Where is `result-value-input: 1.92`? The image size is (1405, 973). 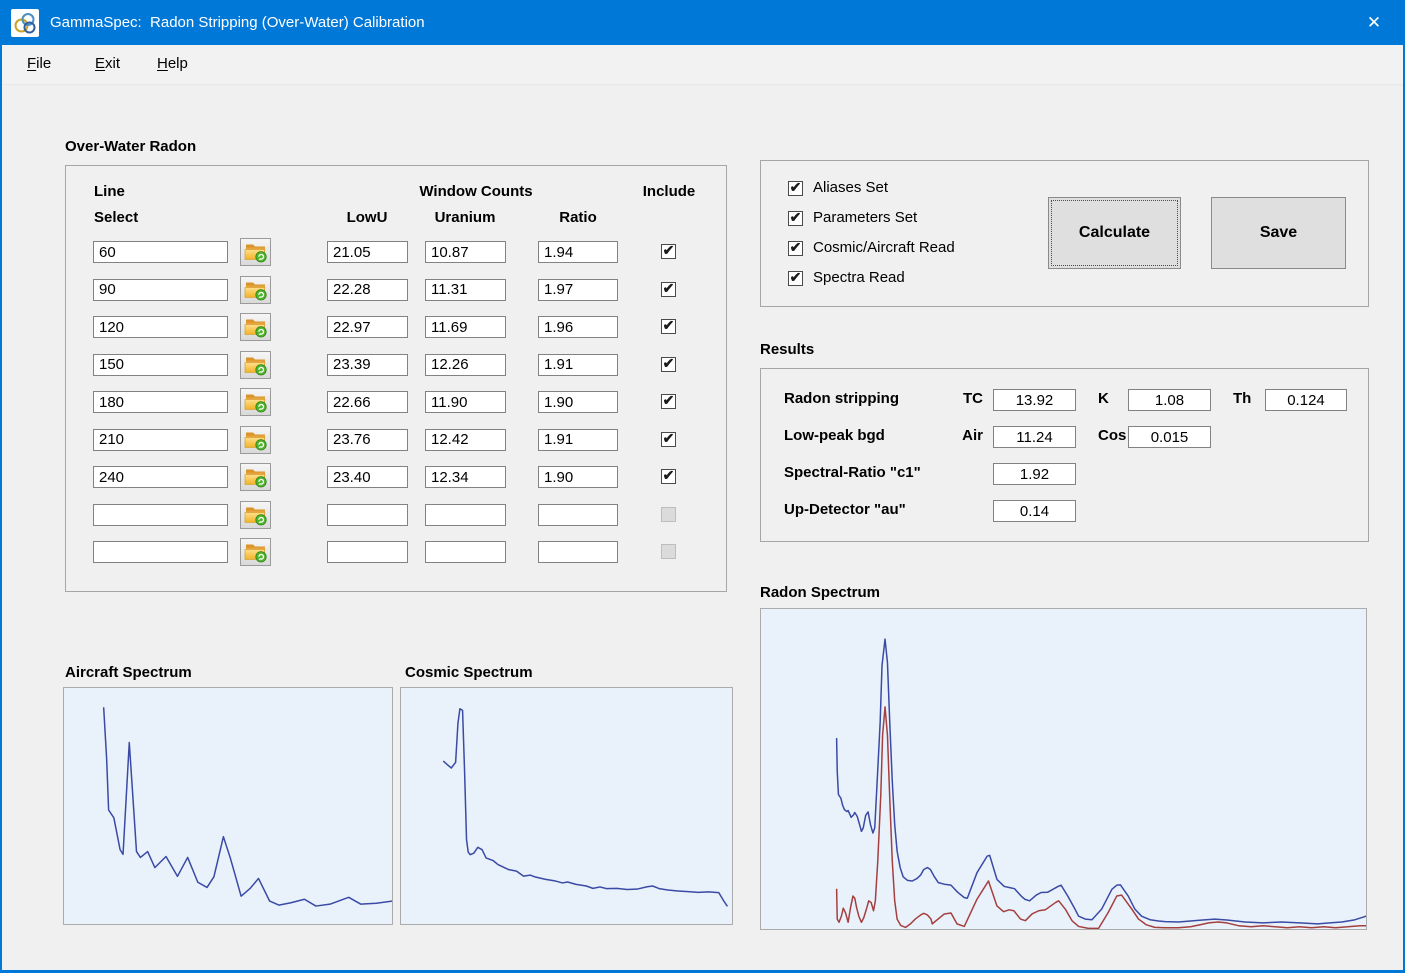 result-value-input: 1.92 is located at coordinates (1034, 474).